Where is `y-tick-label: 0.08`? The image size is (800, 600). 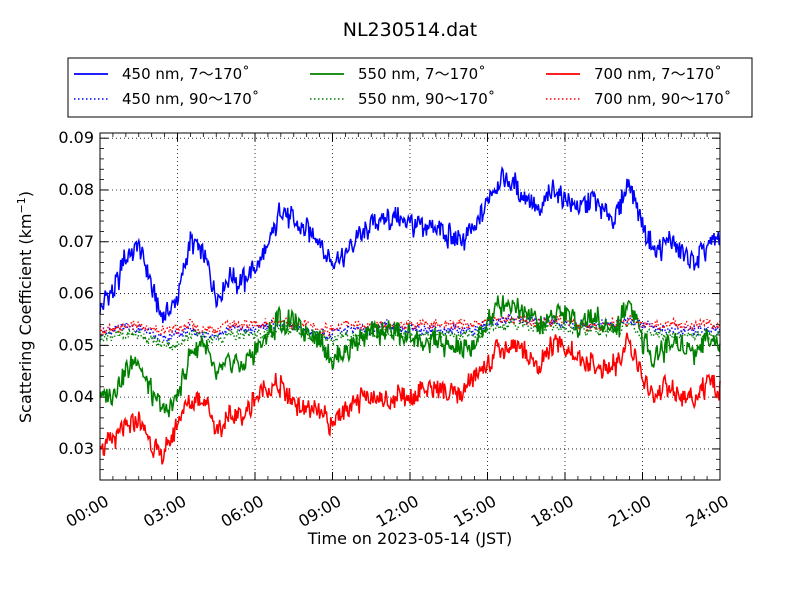
y-tick-label: 0.08 is located at coordinates (76, 189).